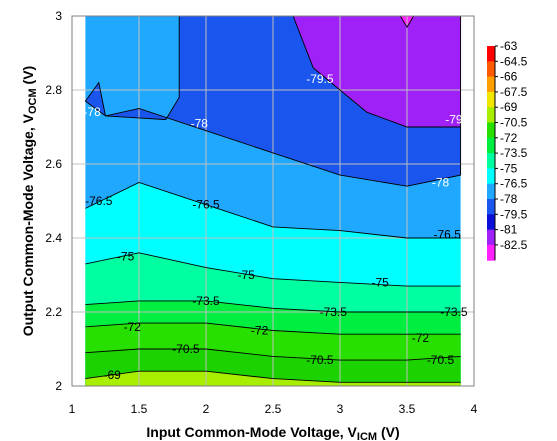  I want to click on contour-label: -69, so click(113, 375).